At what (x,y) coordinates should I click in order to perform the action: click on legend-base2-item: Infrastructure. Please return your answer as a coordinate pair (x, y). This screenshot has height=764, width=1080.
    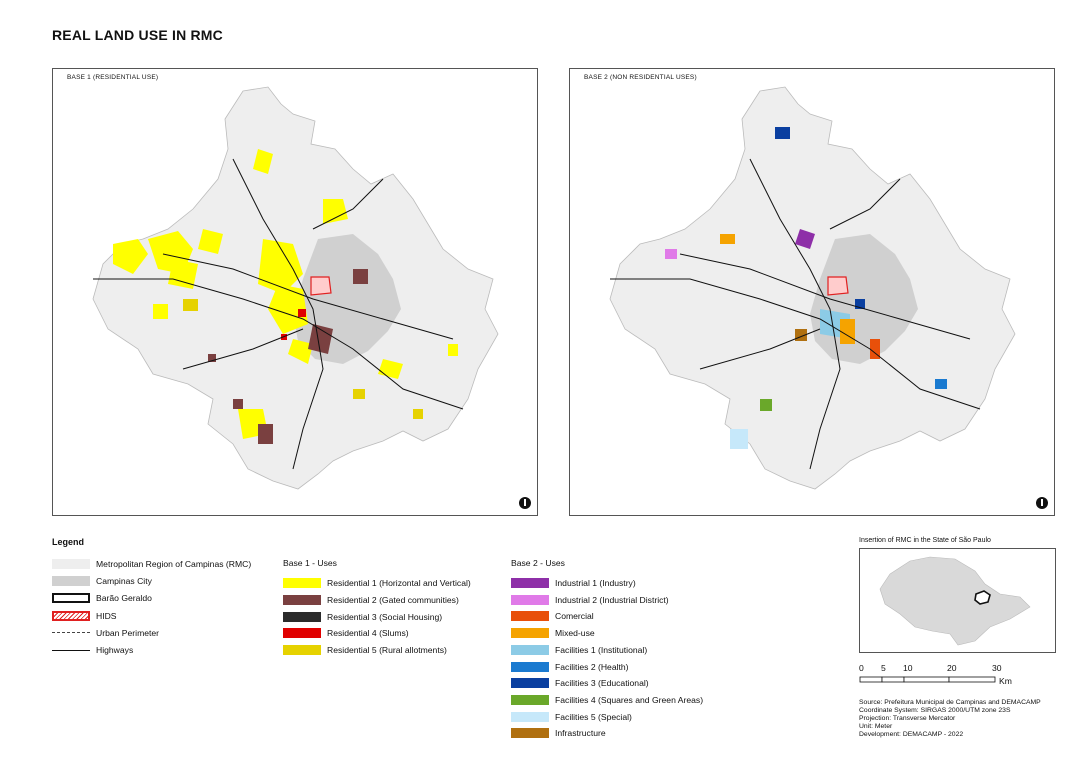
    Looking at the image, I should click on (558, 733).